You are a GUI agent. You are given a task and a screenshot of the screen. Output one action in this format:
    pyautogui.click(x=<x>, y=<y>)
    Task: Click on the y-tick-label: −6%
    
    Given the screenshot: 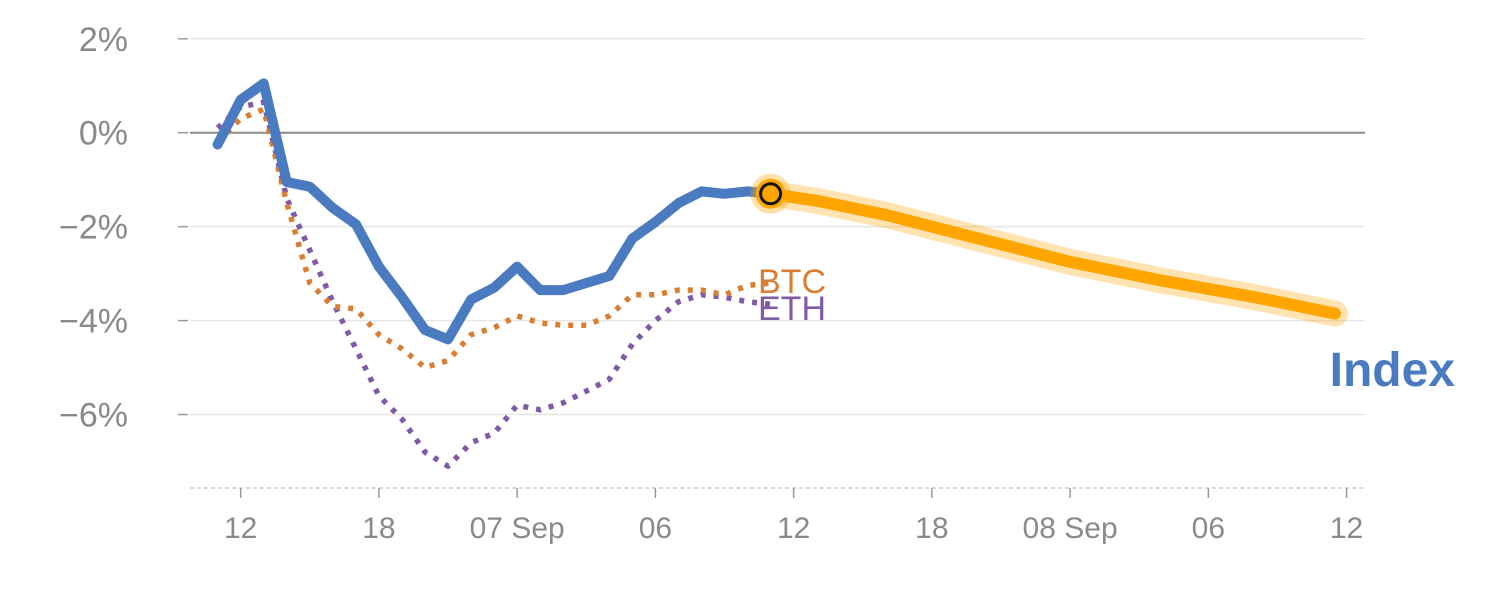 What is the action you would take?
    pyautogui.click(x=93, y=416)
    